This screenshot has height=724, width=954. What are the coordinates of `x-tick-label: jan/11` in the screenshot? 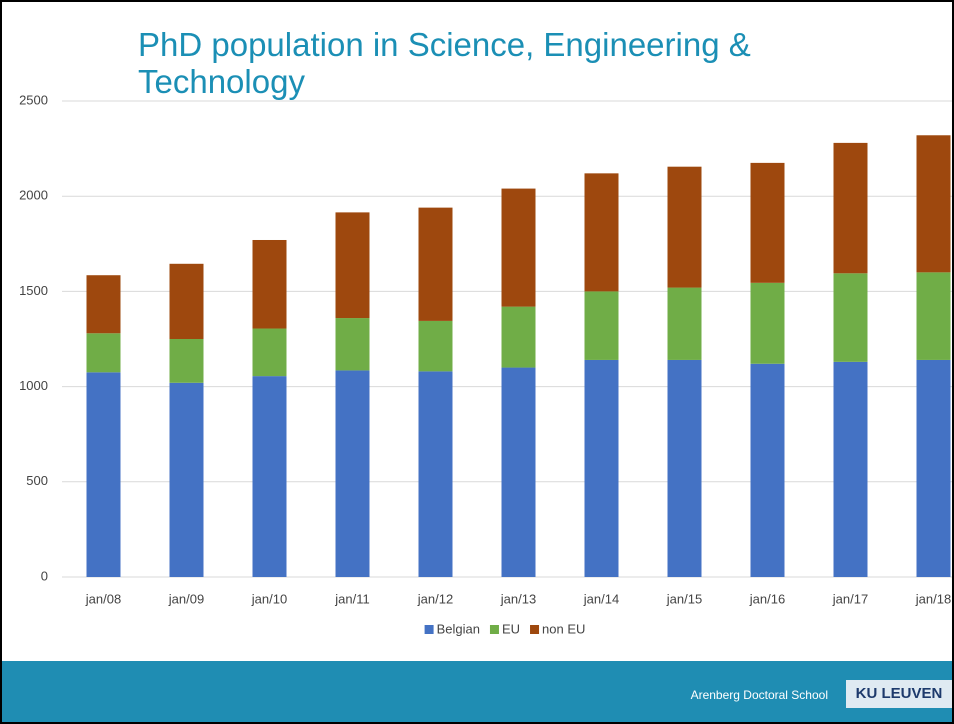 It's located at (351, 598).